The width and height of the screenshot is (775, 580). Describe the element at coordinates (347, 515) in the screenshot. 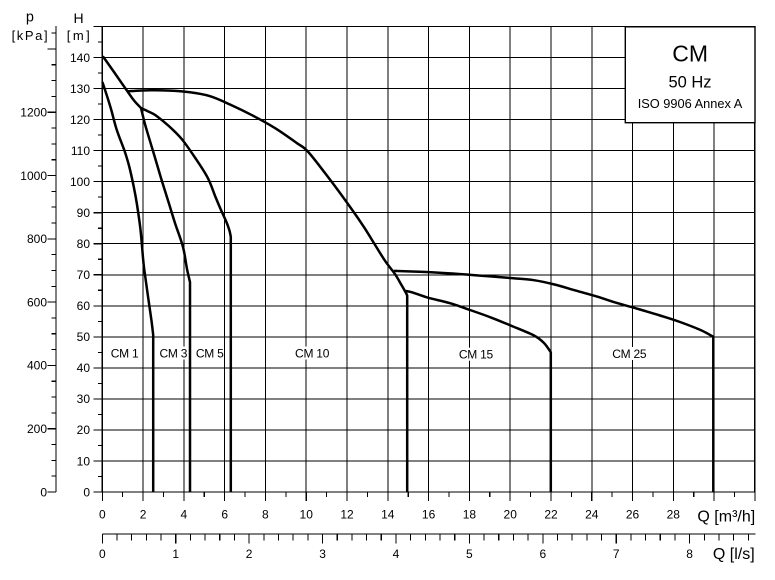

I see `svg-text: 12` at that location.